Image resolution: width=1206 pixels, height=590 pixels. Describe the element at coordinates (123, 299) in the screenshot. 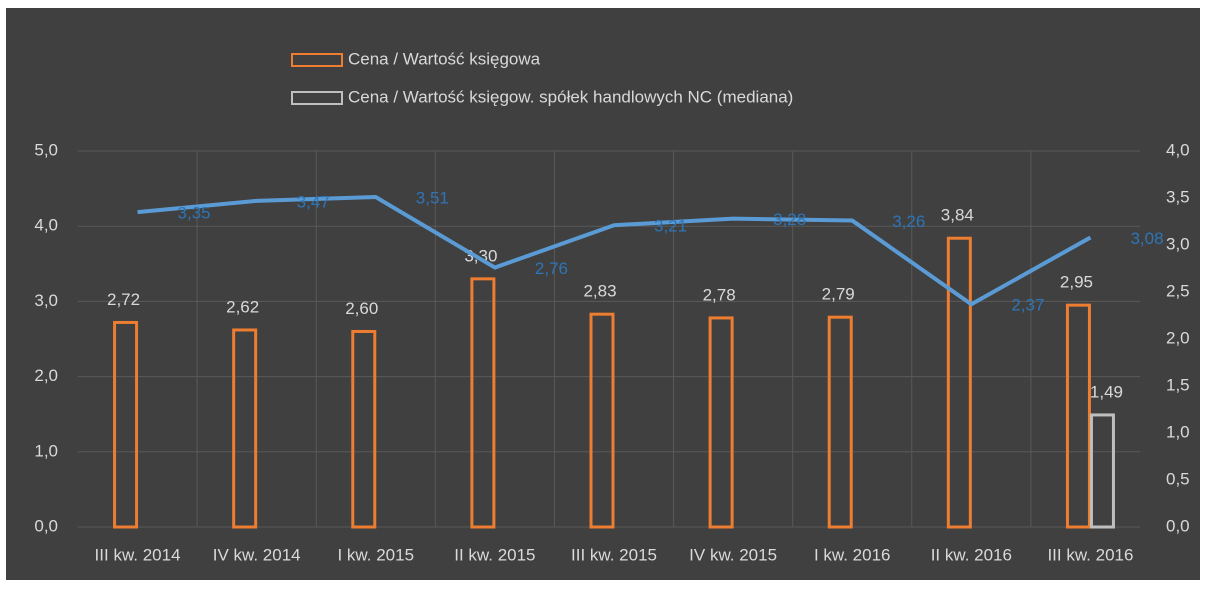

I see `bar-value-label: 2,72` at that location.